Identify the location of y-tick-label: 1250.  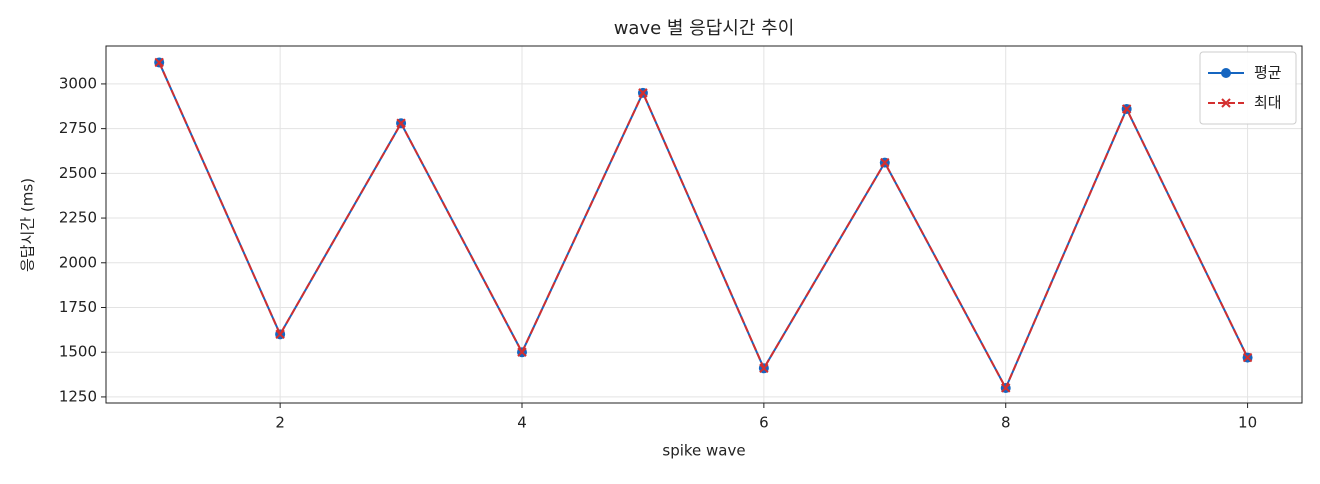
(78, 396).